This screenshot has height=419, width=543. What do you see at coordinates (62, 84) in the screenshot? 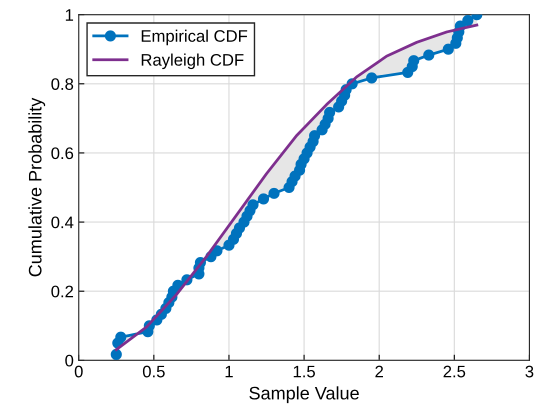
I see `y-tick-label: 0.8` at bounding box center [62, 84].